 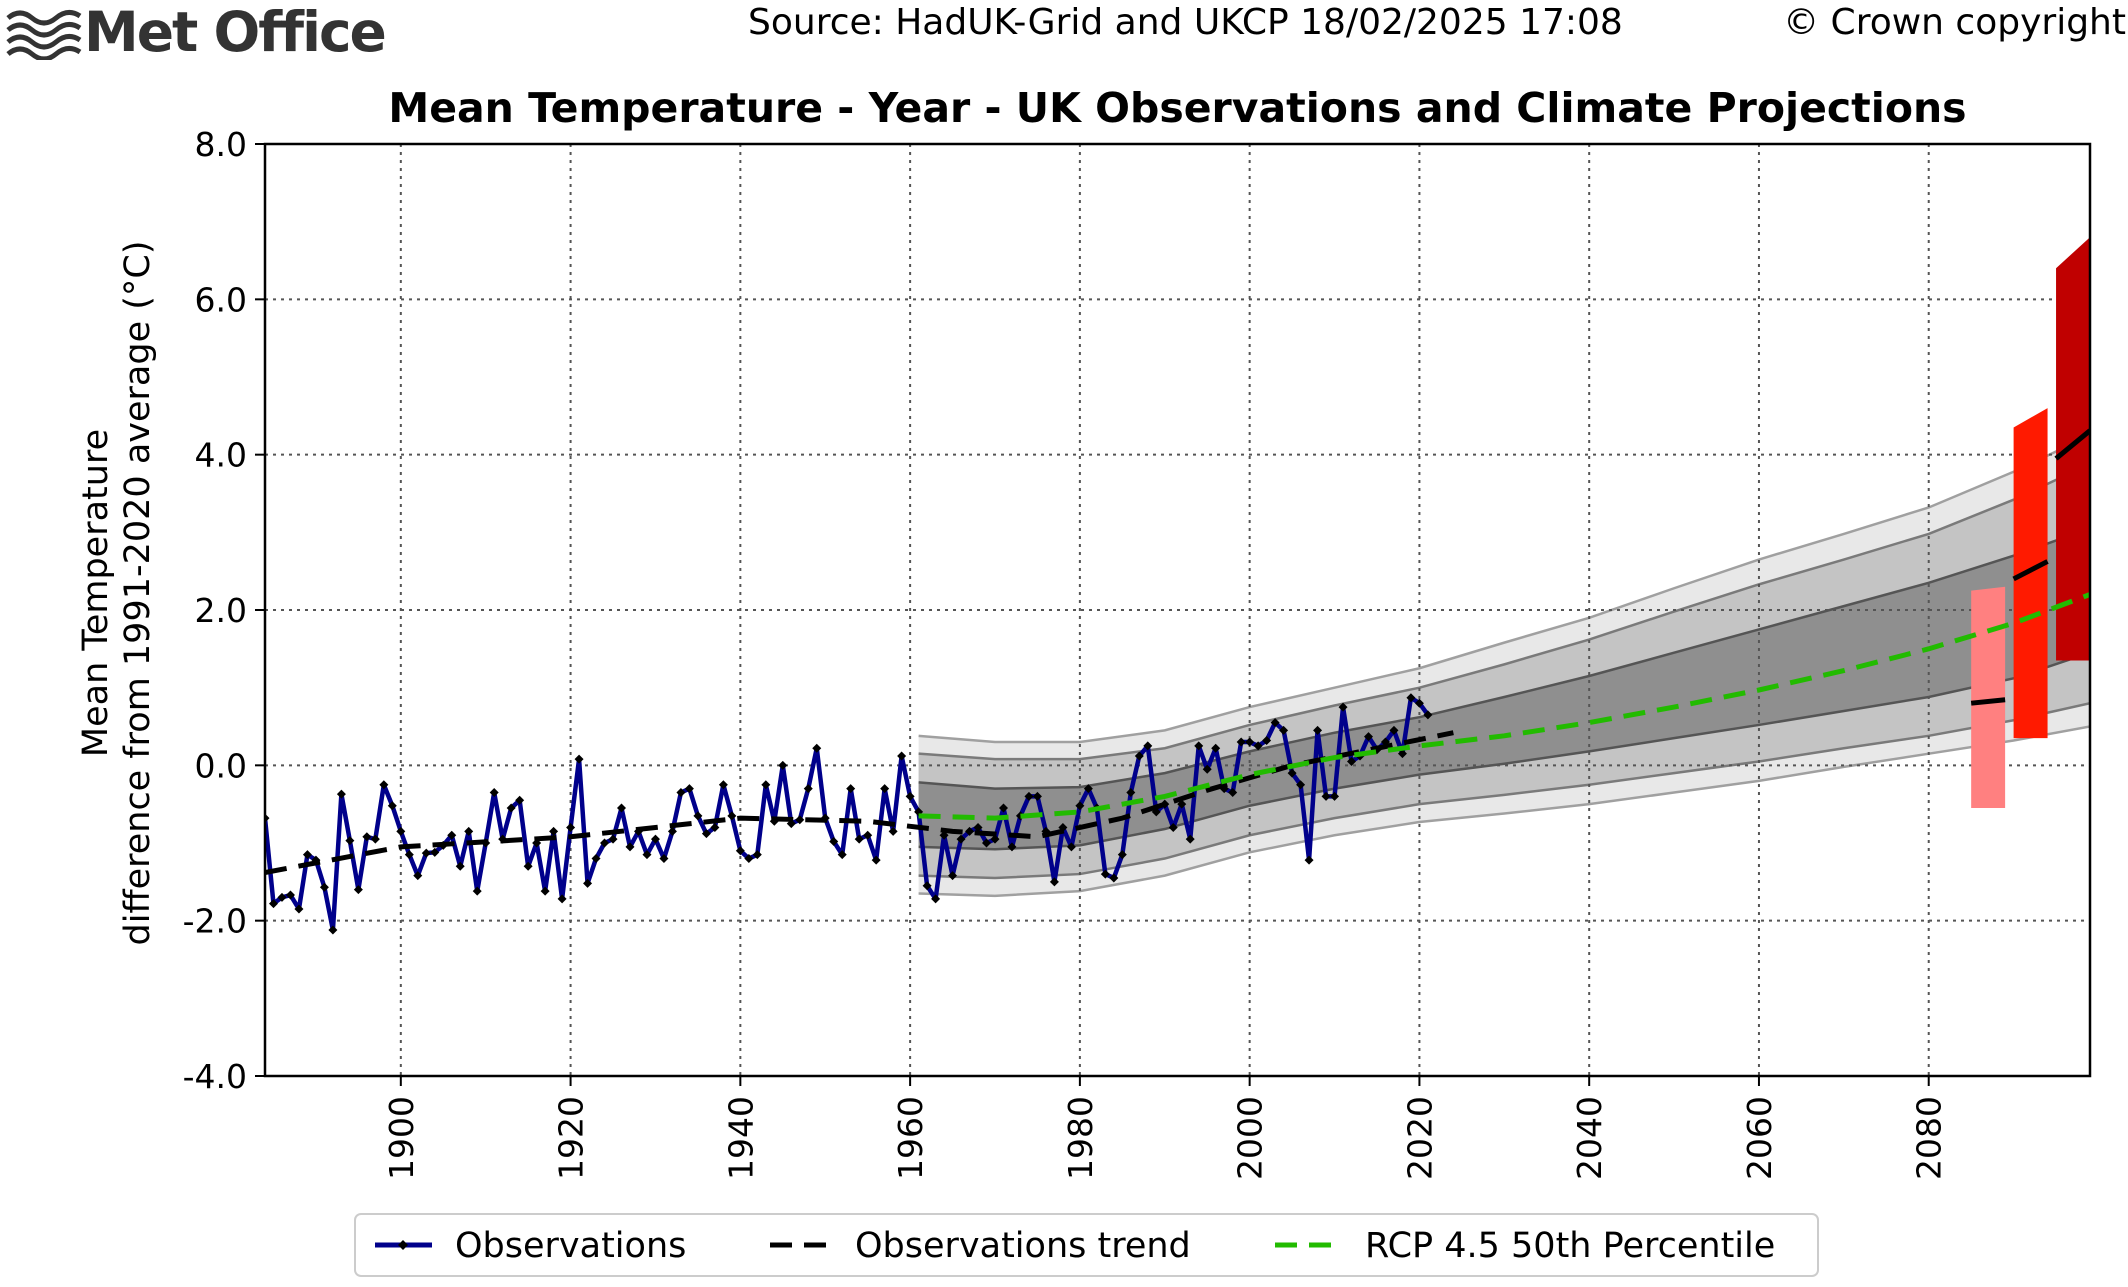 I want to click on y-axis-label-line1: Mean Temperature, so click(x=96, y=593).